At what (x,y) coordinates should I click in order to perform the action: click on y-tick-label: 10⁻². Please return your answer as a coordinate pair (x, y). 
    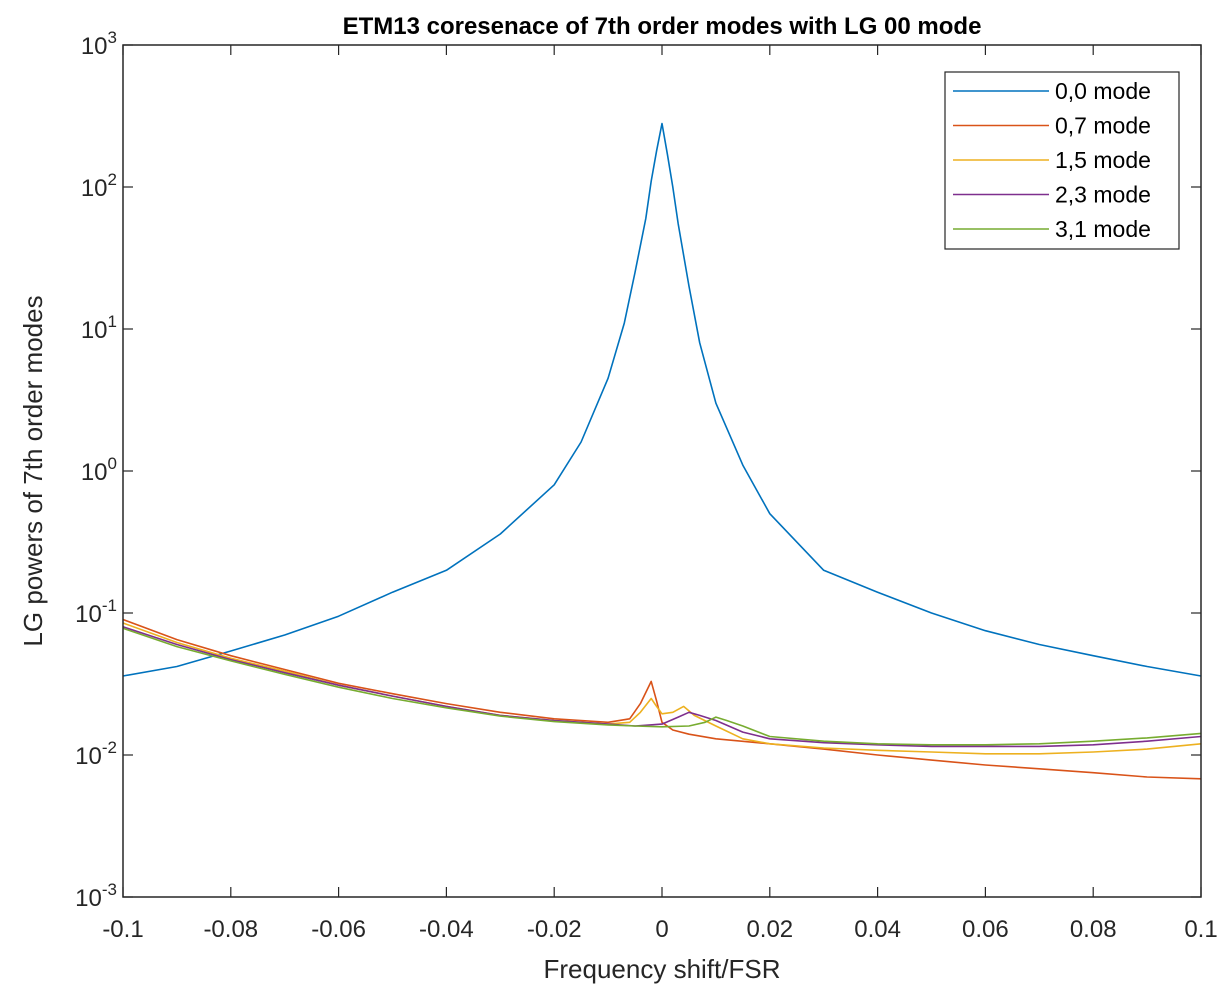
    Looking at the image, I should click on (96, 754).